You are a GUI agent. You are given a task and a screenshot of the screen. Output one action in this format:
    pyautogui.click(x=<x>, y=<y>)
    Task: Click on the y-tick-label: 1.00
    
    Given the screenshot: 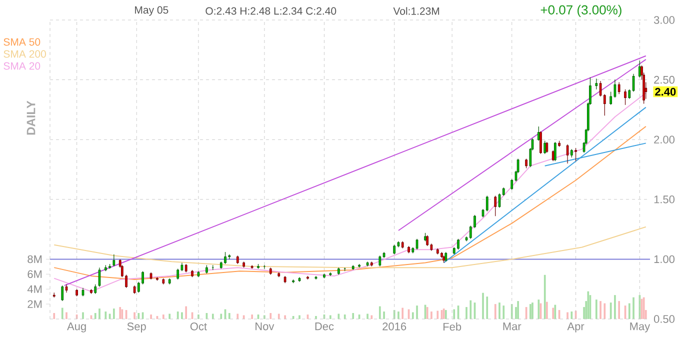 What is the action you would take?
    pyautogui.click(x=664, y=259)
    